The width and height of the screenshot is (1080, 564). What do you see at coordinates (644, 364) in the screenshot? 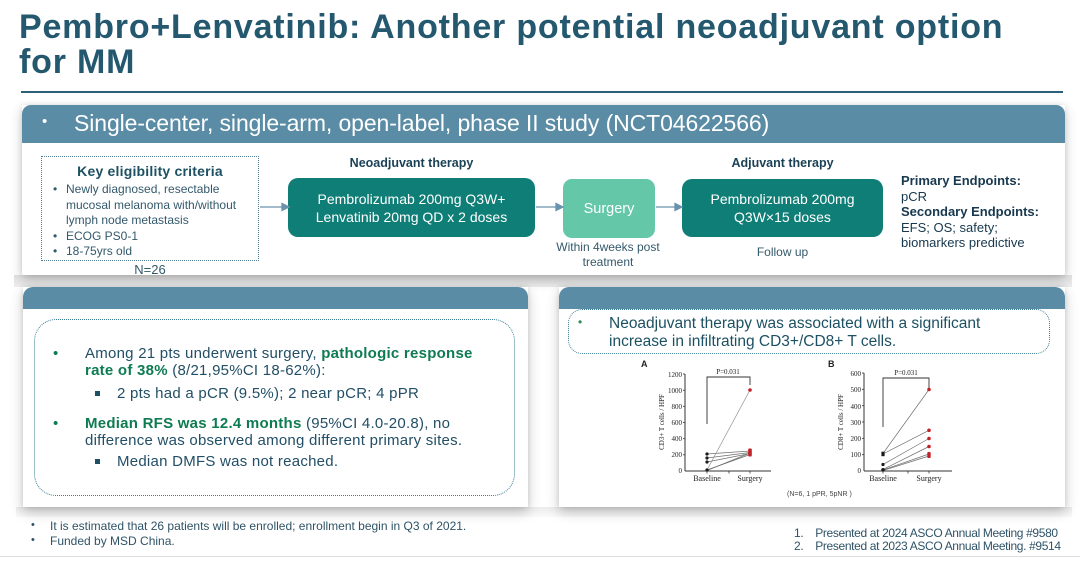
I see `svg-text: A` at bounding box center [644, 364].